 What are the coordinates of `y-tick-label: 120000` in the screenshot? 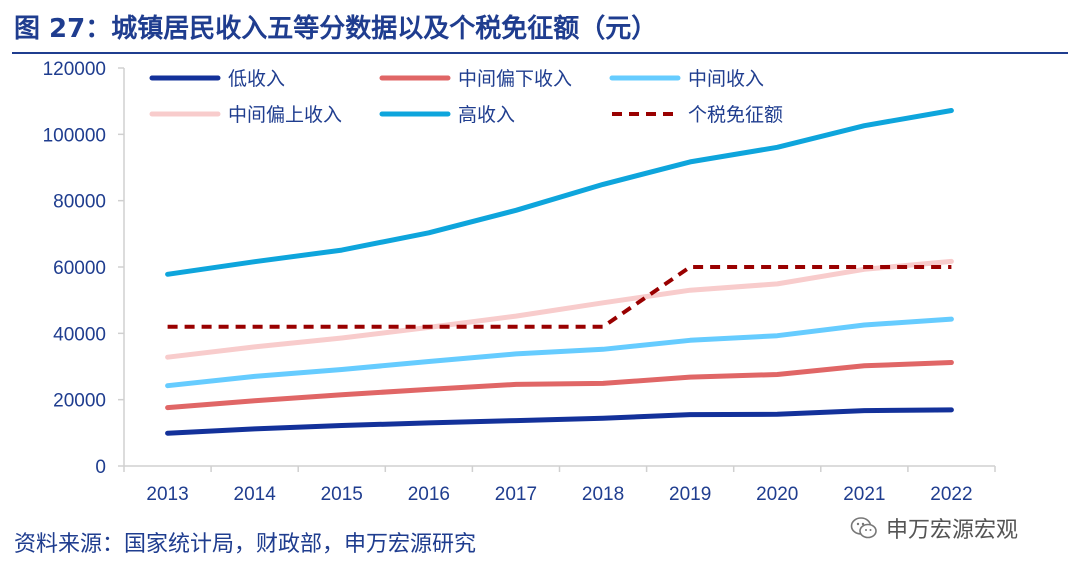 It's located at (74, 69).